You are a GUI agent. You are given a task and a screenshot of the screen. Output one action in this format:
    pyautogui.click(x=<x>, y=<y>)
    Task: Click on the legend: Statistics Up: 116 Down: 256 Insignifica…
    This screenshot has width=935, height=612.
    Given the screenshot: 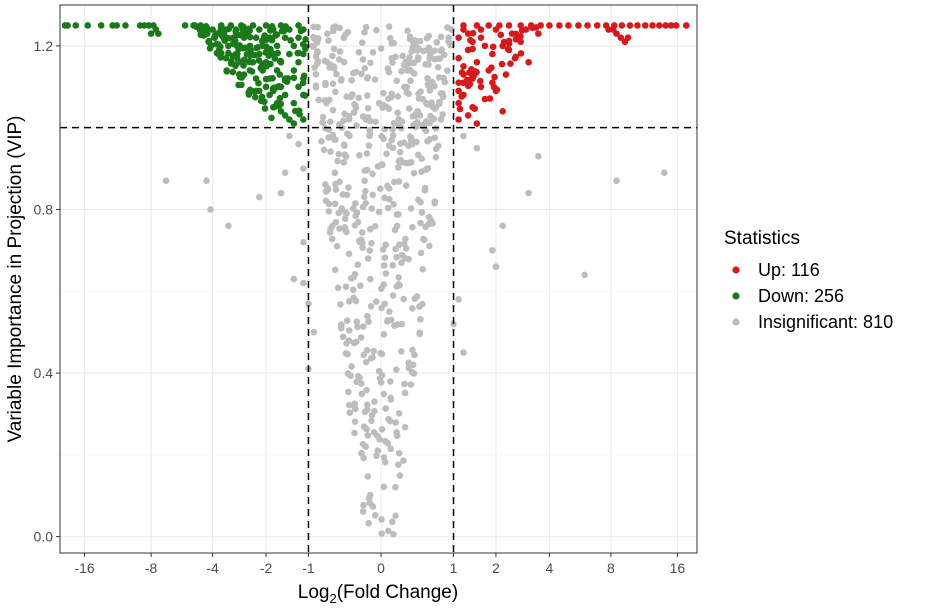 What is the action you would take?
    pyautogui.click(x=808, y=280)
    